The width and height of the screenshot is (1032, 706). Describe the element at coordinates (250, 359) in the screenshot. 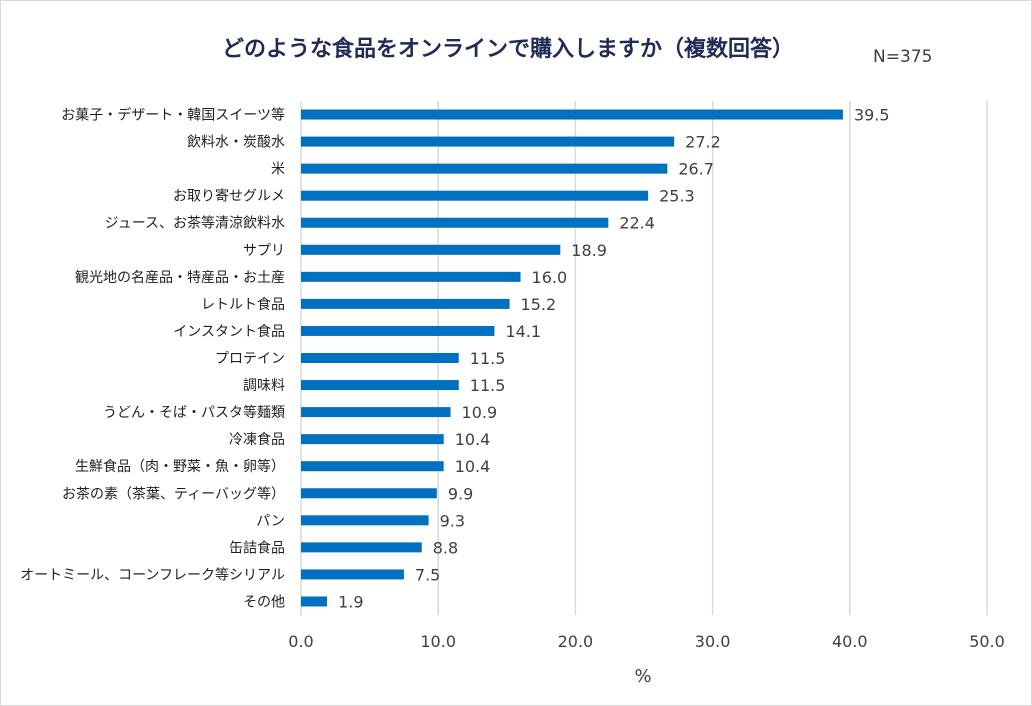

I see `category-label-9: プロテイン` at that location.